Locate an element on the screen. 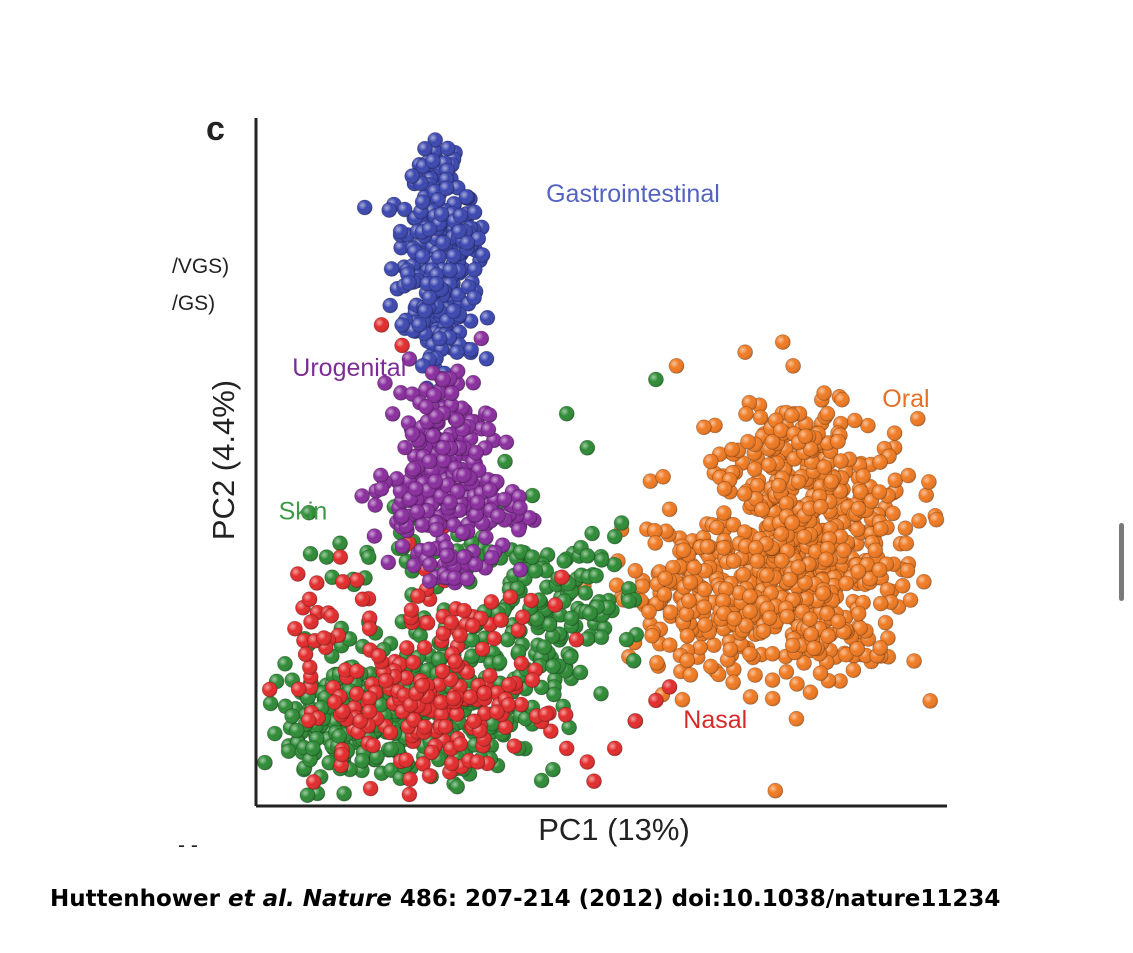  clipped-legend-text-2: /GS) is located at coordinates (193, 303).